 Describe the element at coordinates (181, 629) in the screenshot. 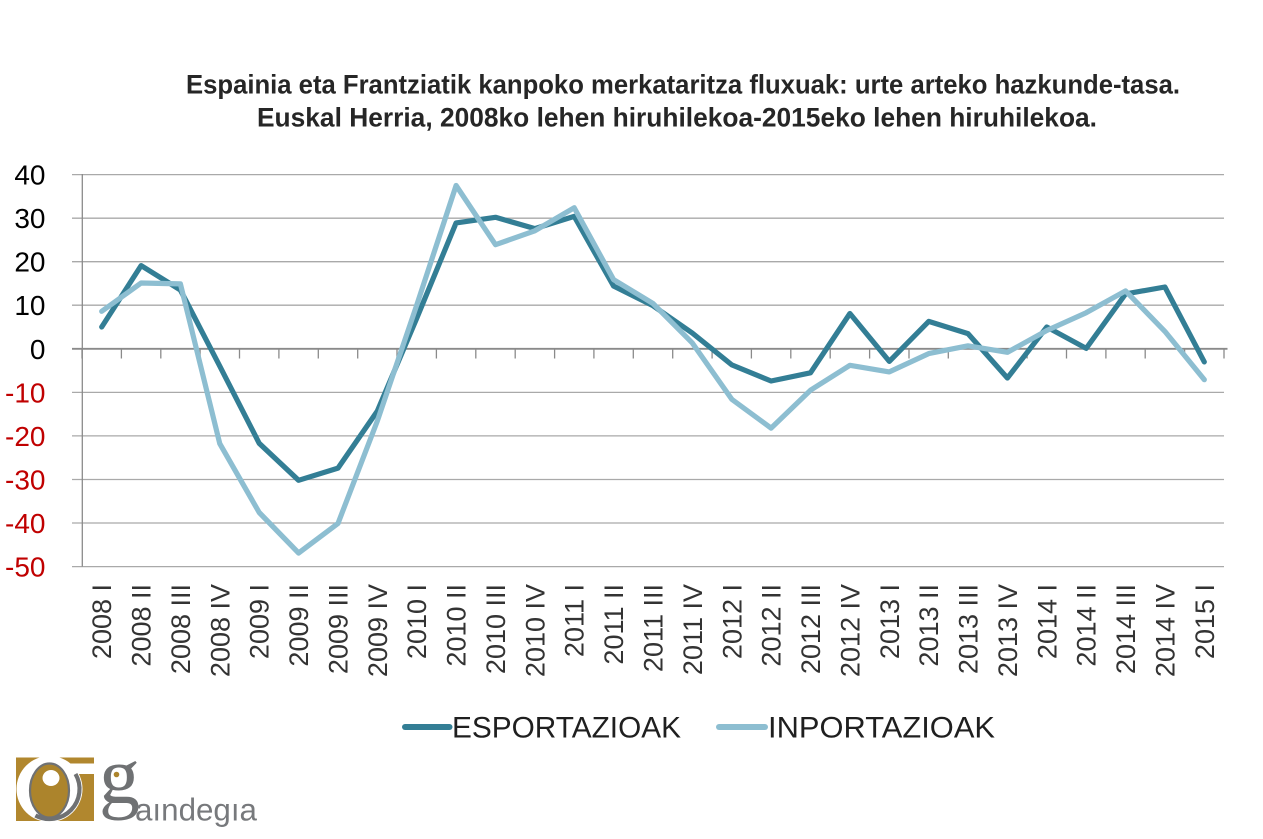

I see `svg-text: 2008 III` at that location.